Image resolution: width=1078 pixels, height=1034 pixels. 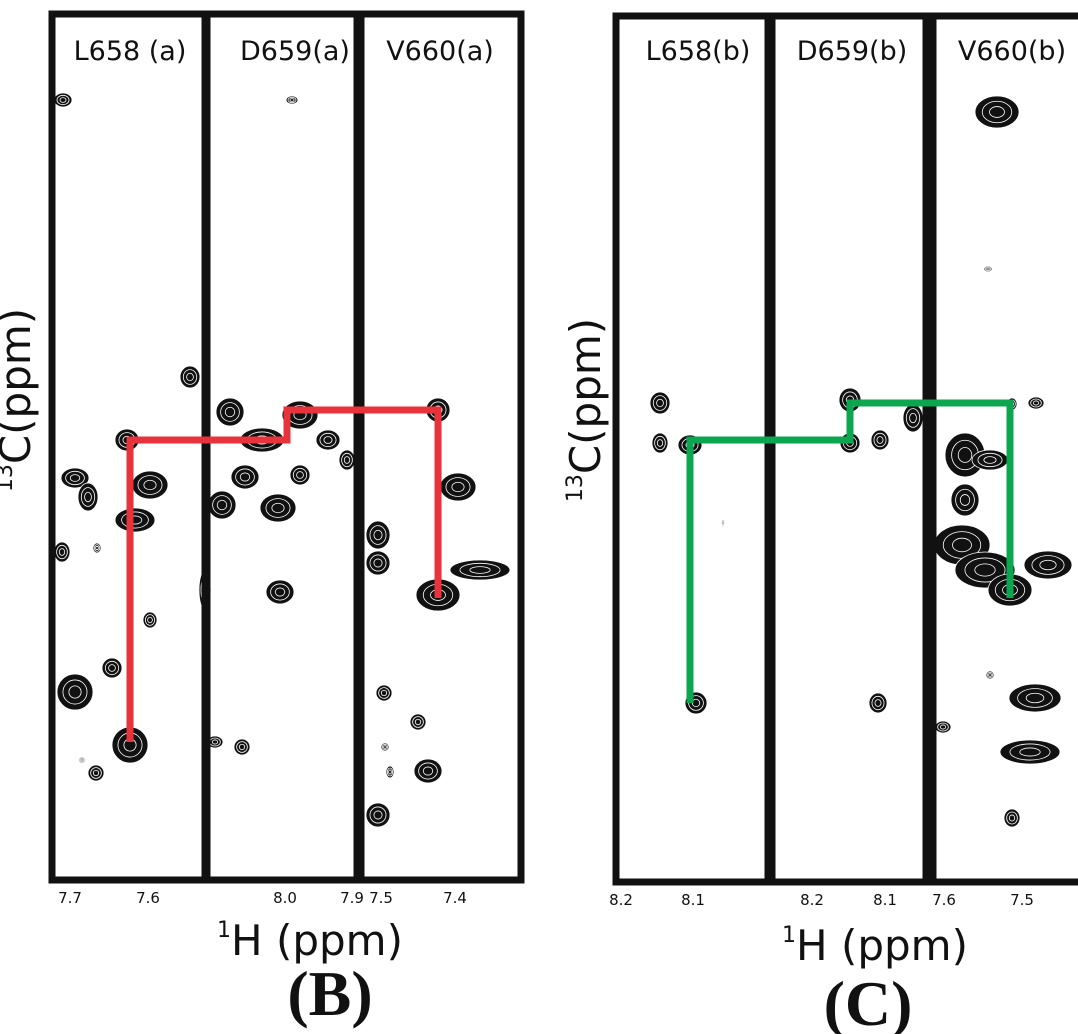 I want to click on strip-label: L658 (a), so click(x=130, y=51).